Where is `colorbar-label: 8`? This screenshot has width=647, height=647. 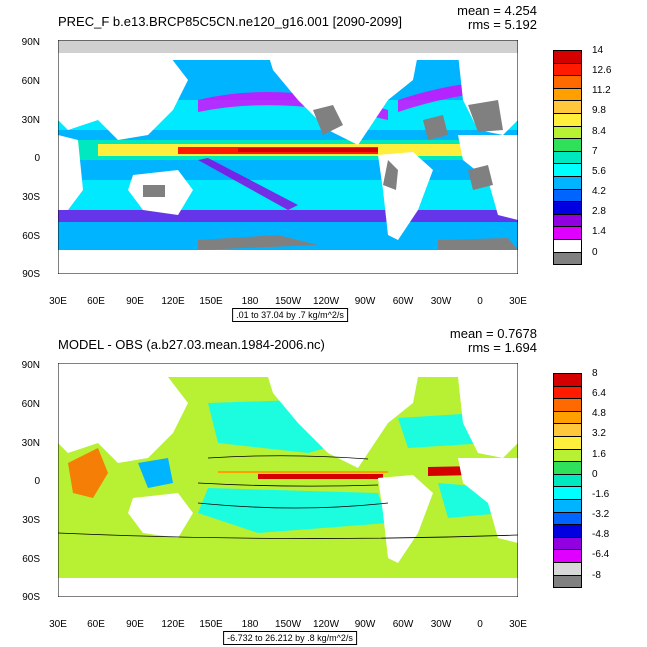 colorbar-label: 8 is located at coordinates (595, 373).